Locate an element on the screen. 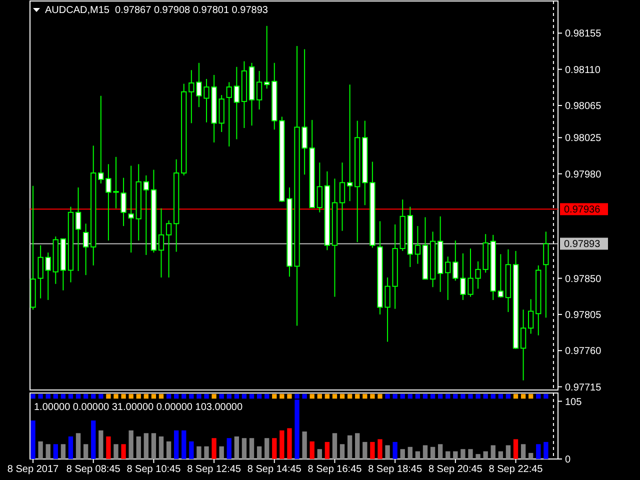 This screenshot has width=640, height=480. y-tick-label: 0 is located at coordinates (568, 460).